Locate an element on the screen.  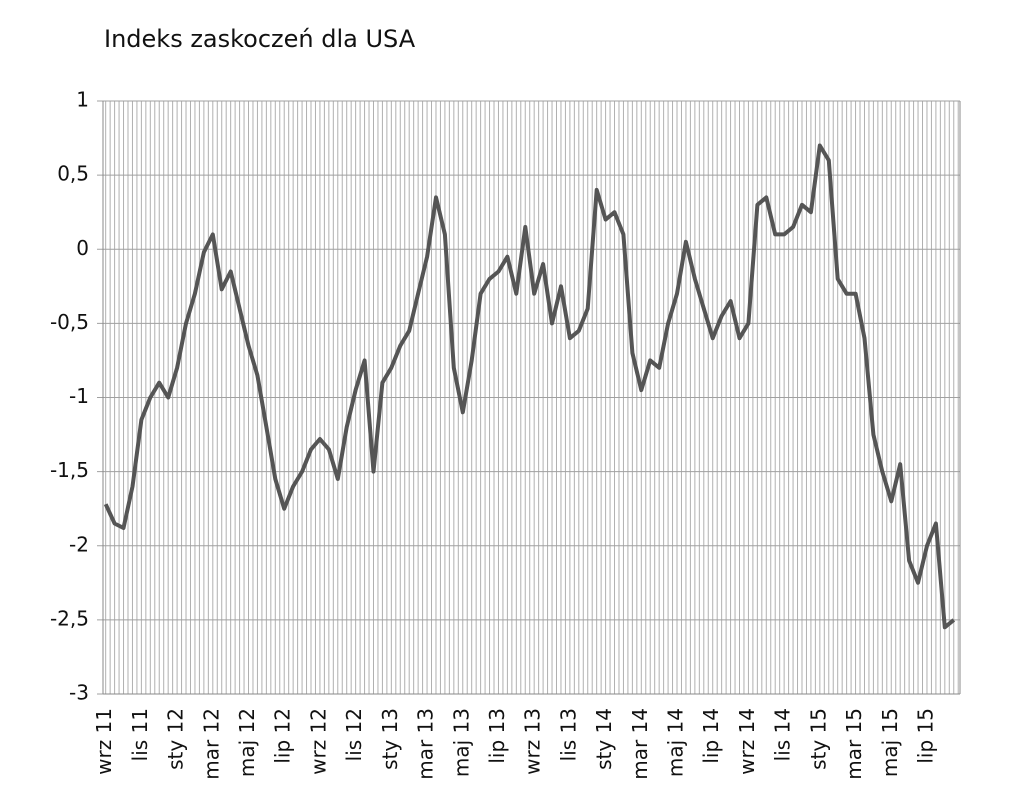
x-tick-label: sty 12 is located at coordinates (176, 739).